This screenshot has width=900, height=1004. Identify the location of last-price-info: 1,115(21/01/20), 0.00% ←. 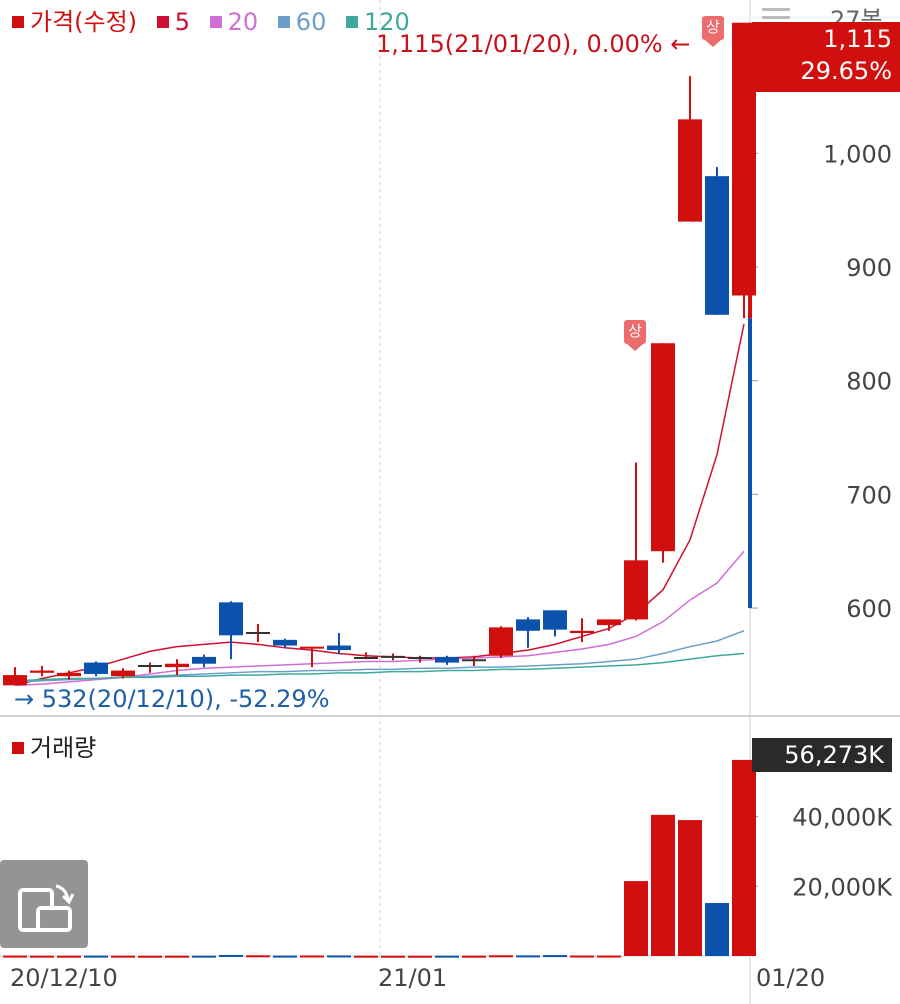
(533, 44).